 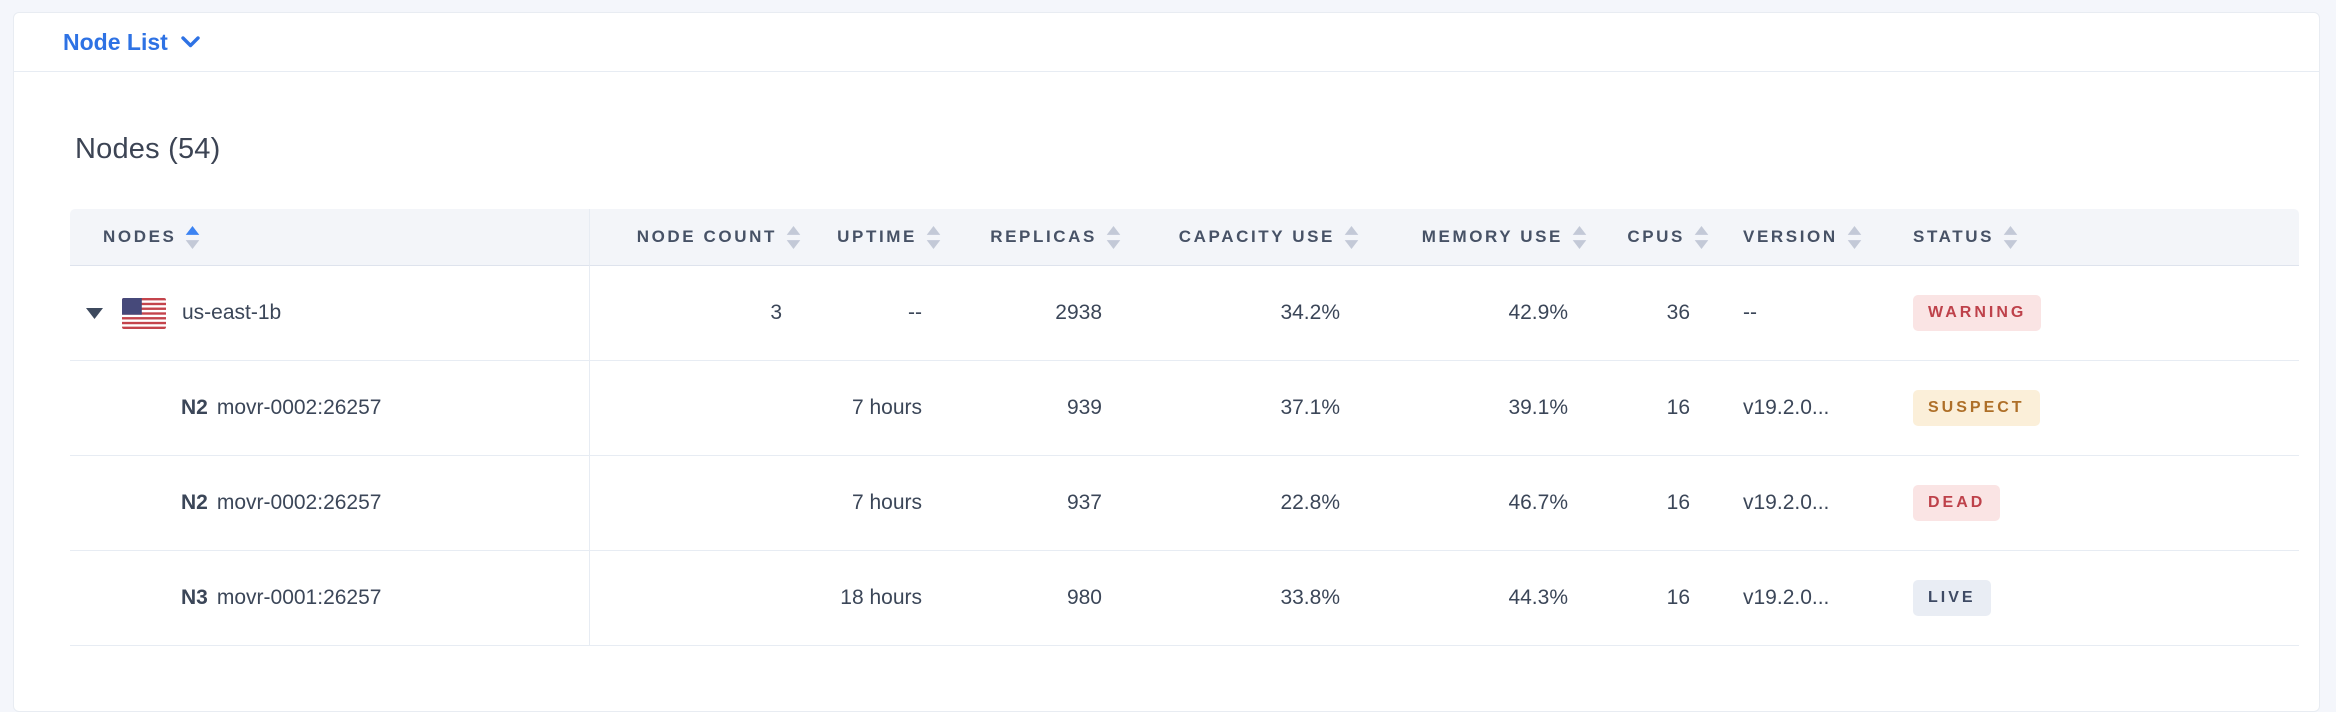 What do you see at coordinates (1474, 598) in the screenshot?
I see `cell-memory-use: 44.3%` at bounding box center [1474, 598].